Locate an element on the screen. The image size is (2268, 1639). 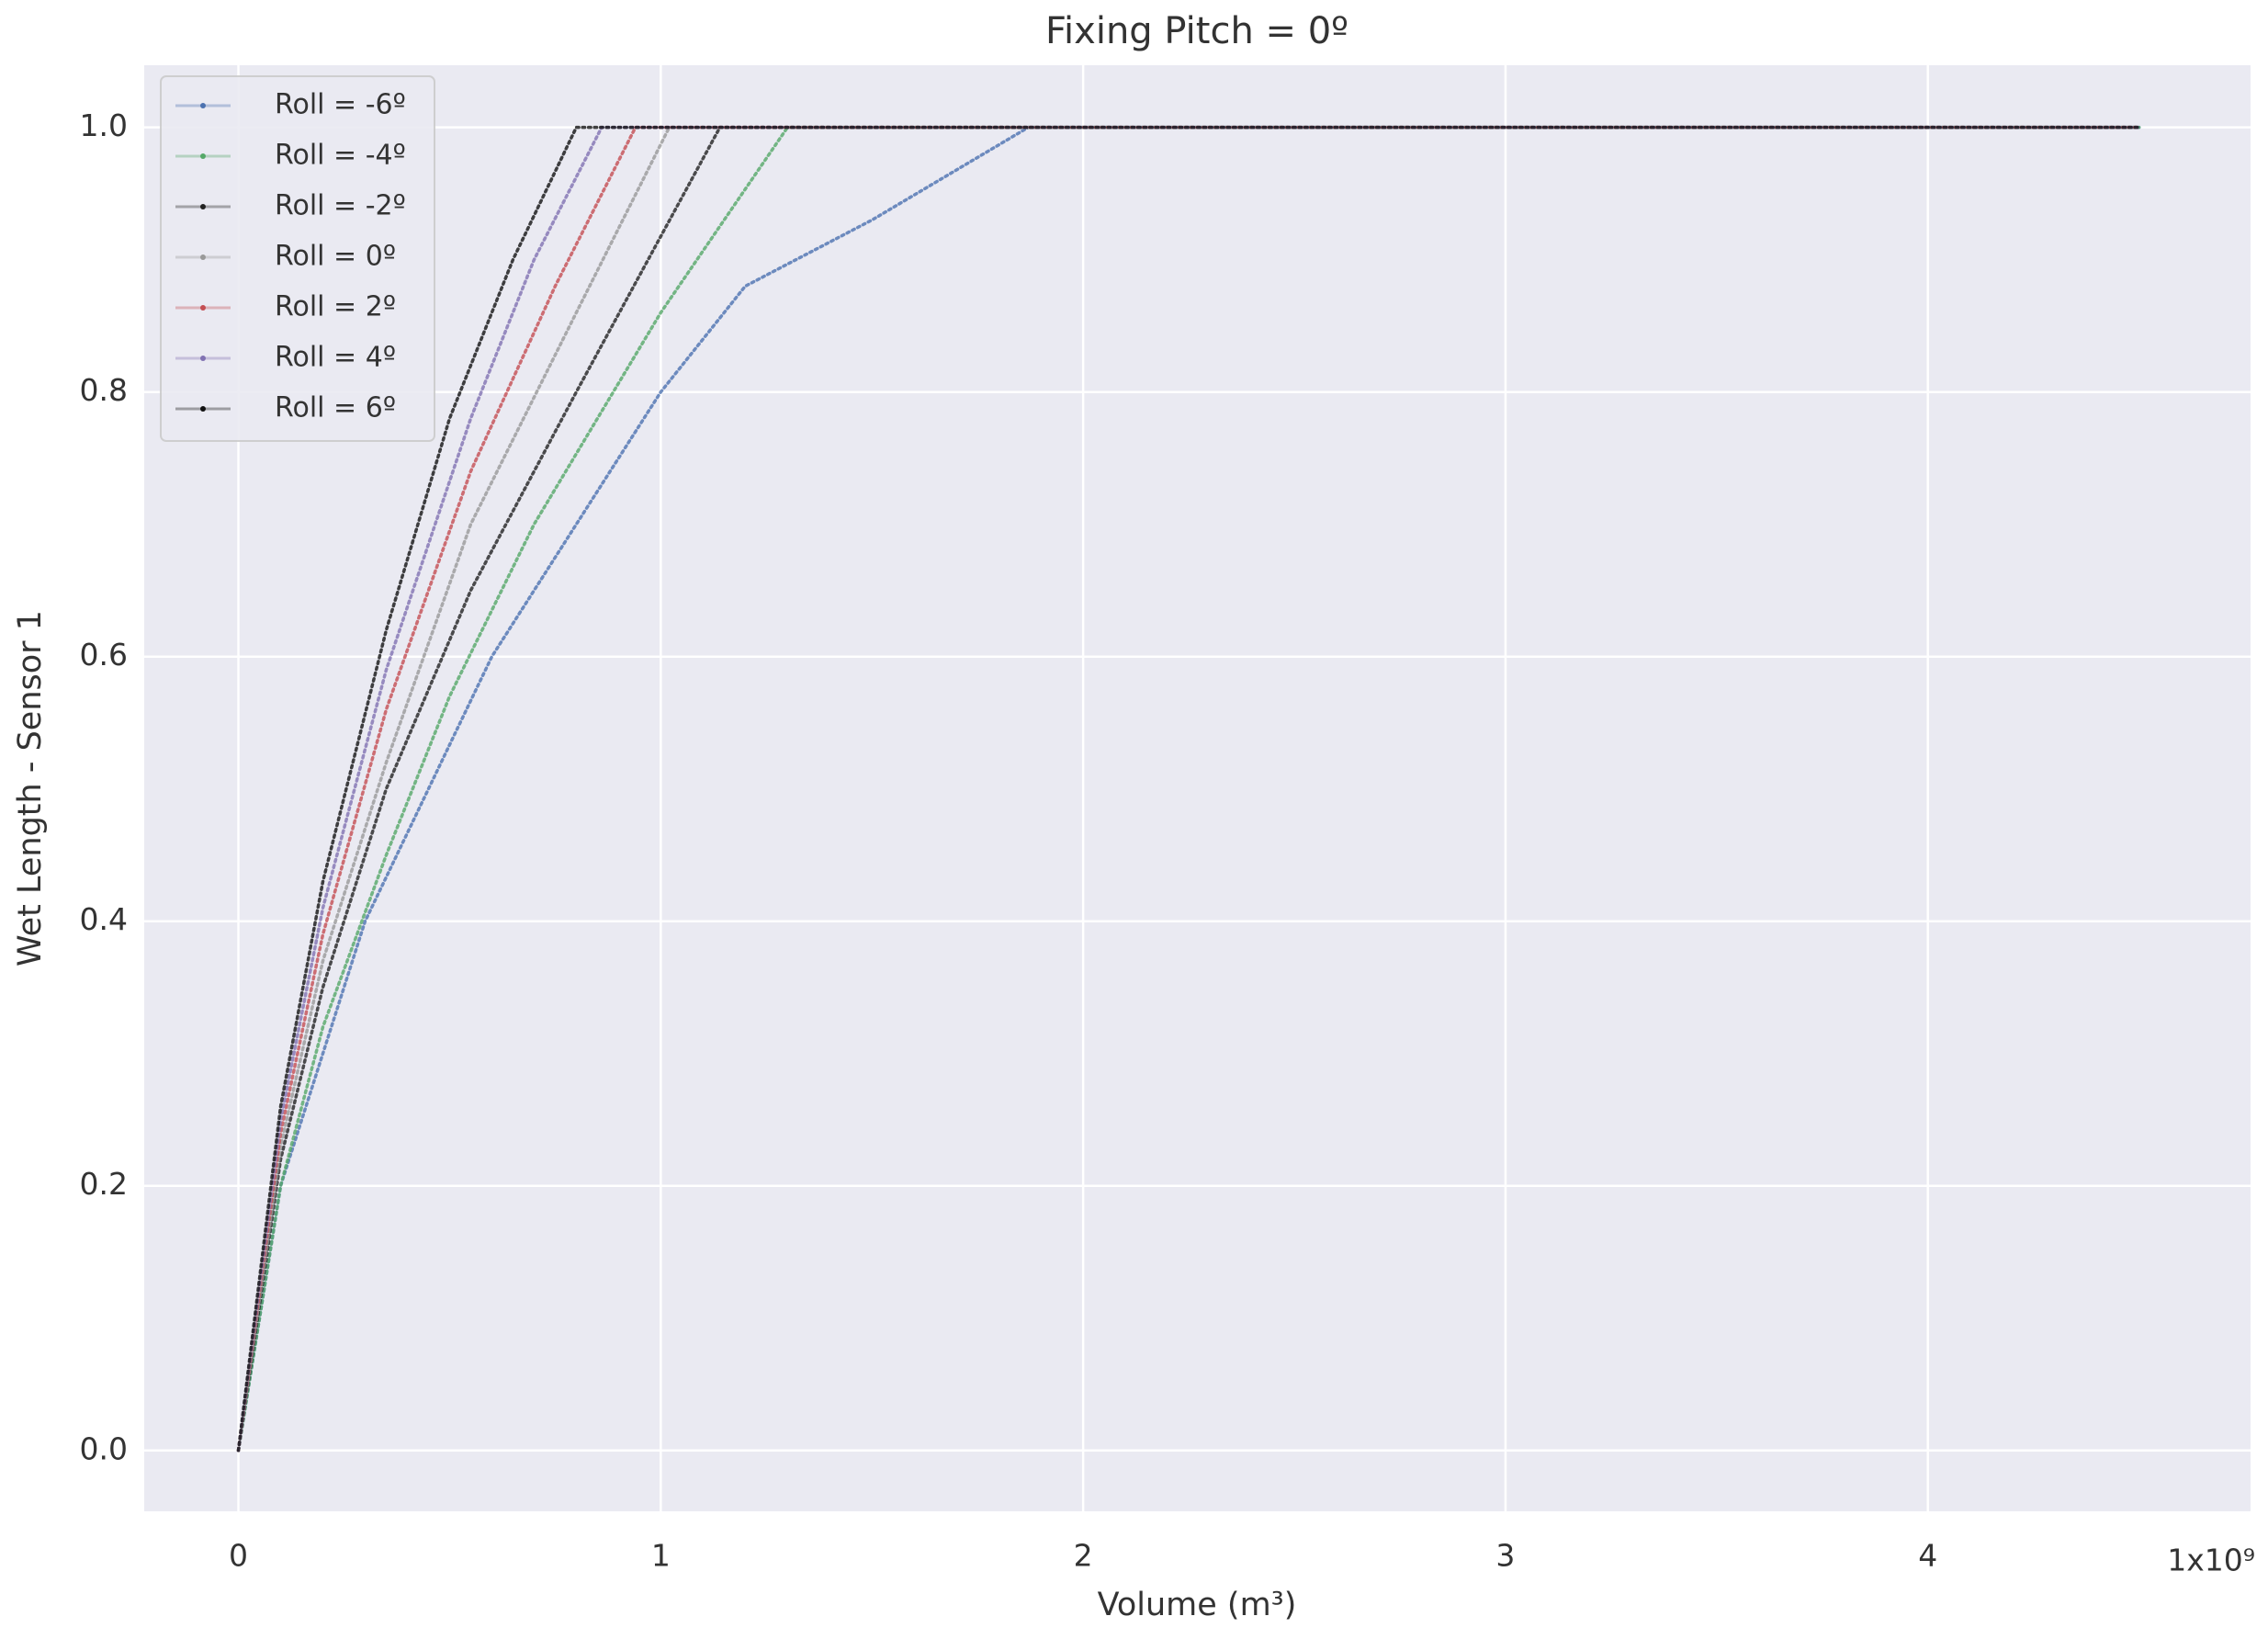
x-tick-label: 2 is located at coordinates (1083, 1556).